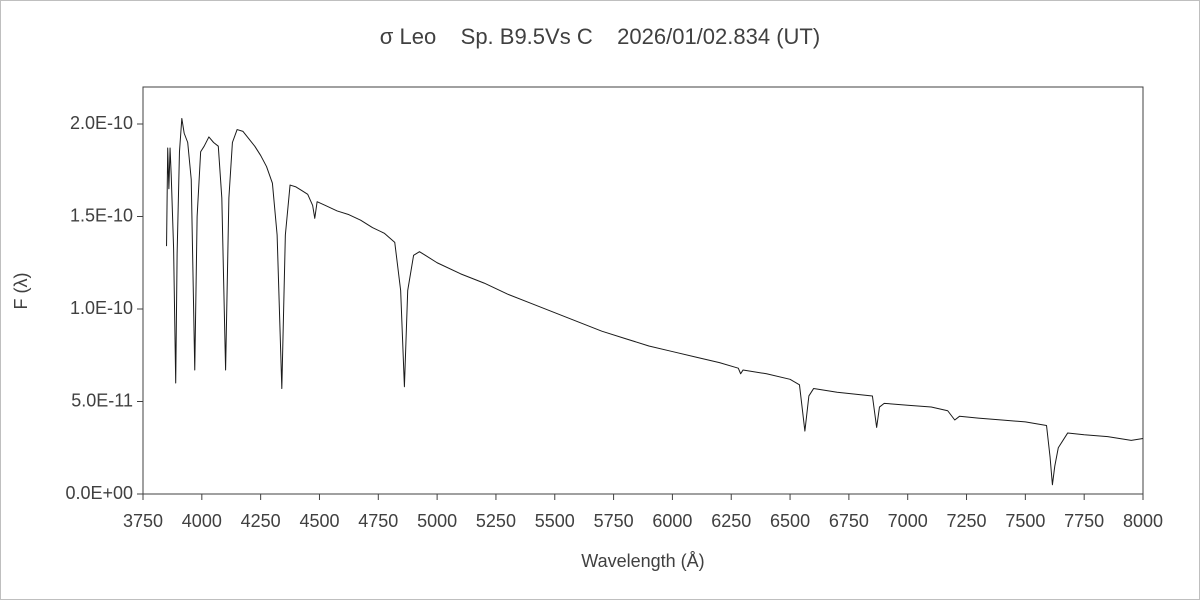  Describe the element at coordinates (790, 521) in the screenshot. I see `x-tick-label: 6500` at that location.